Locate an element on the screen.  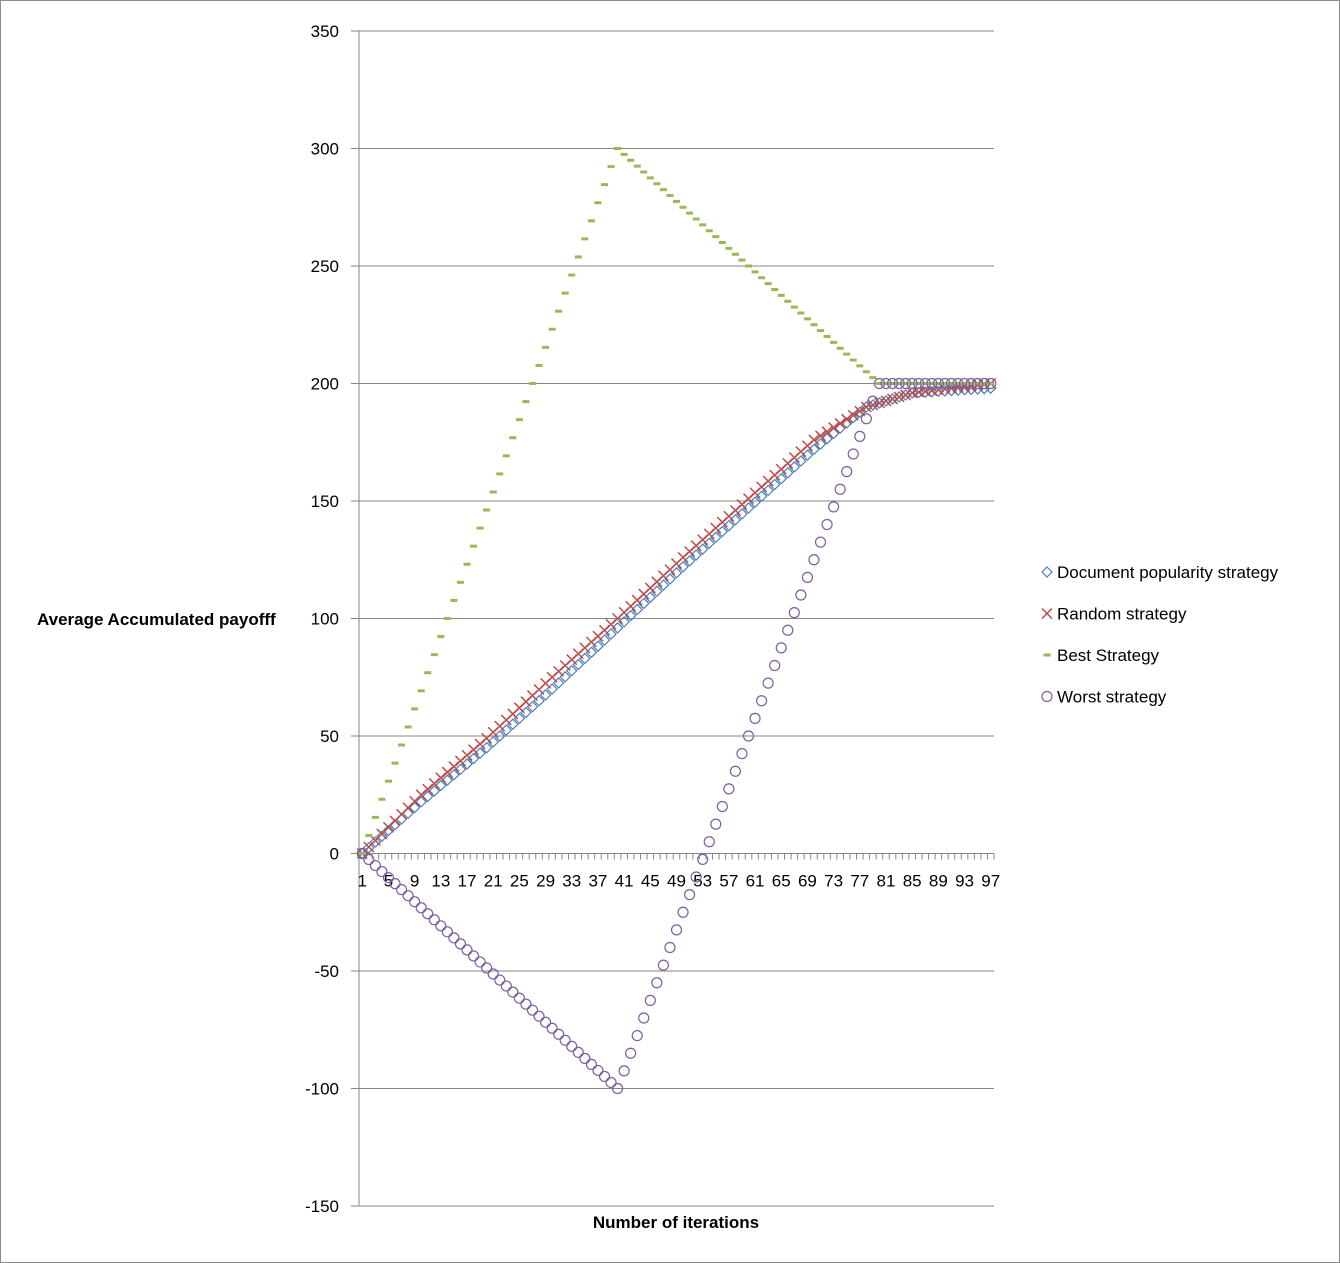
y-tick-label: 350 is located at coordinates (325, 31).